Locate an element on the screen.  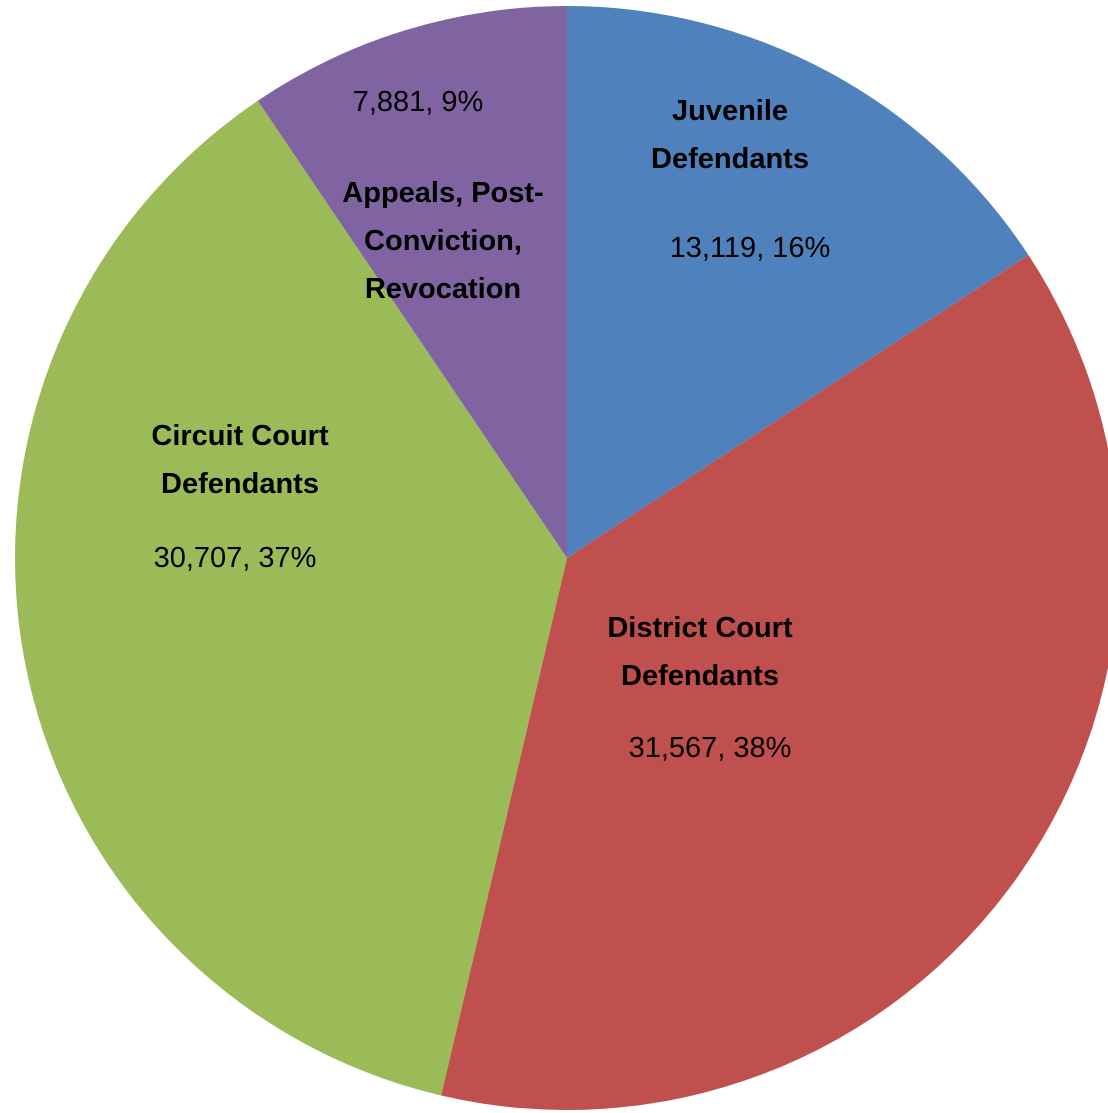
slice-name: Appeals, Post-Conviction, Revocation is located at coordinates (443, 241).